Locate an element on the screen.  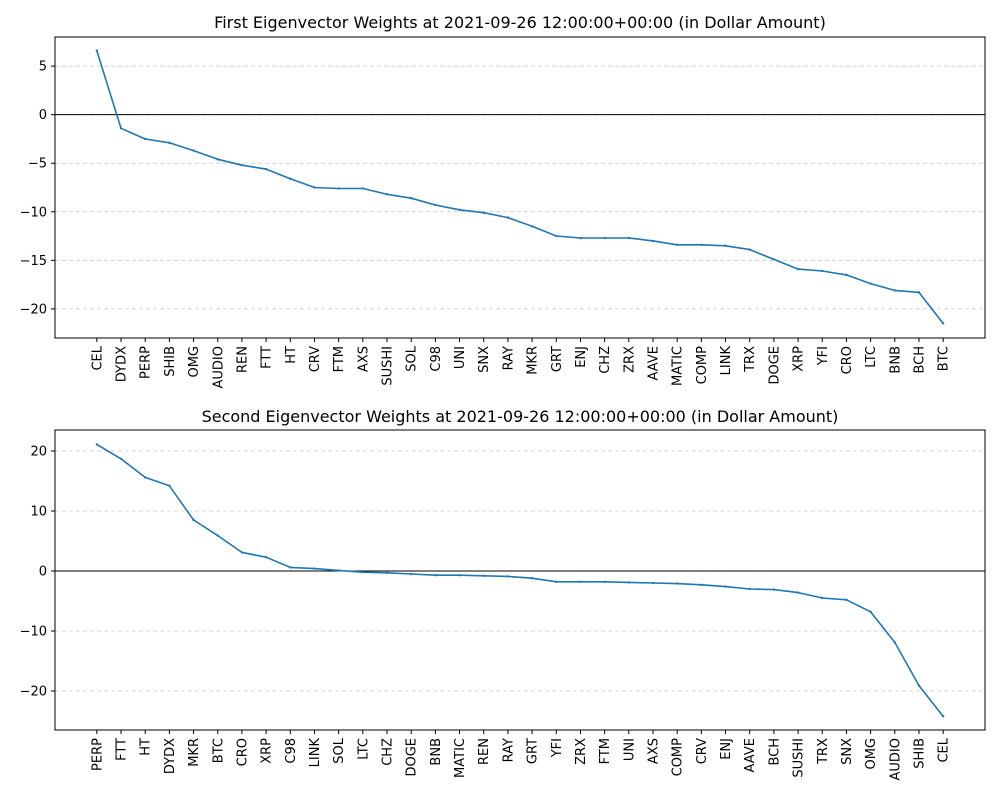
x-tick-label: SHIB is located at coordinates (919, 753).